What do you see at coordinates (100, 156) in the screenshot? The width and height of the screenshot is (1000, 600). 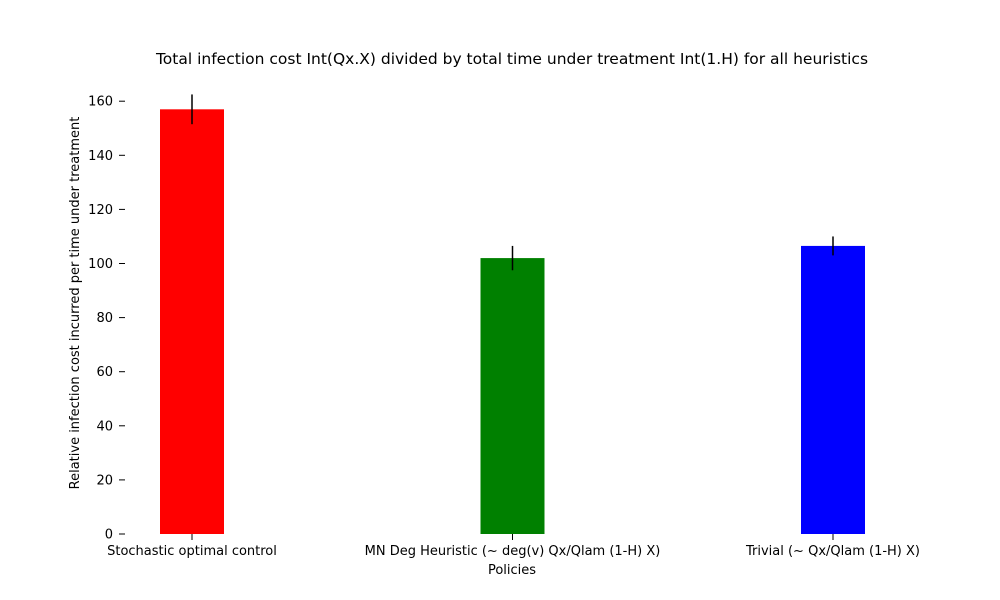 I see `y-tick-label: 140` at bounding box center [100, 156].